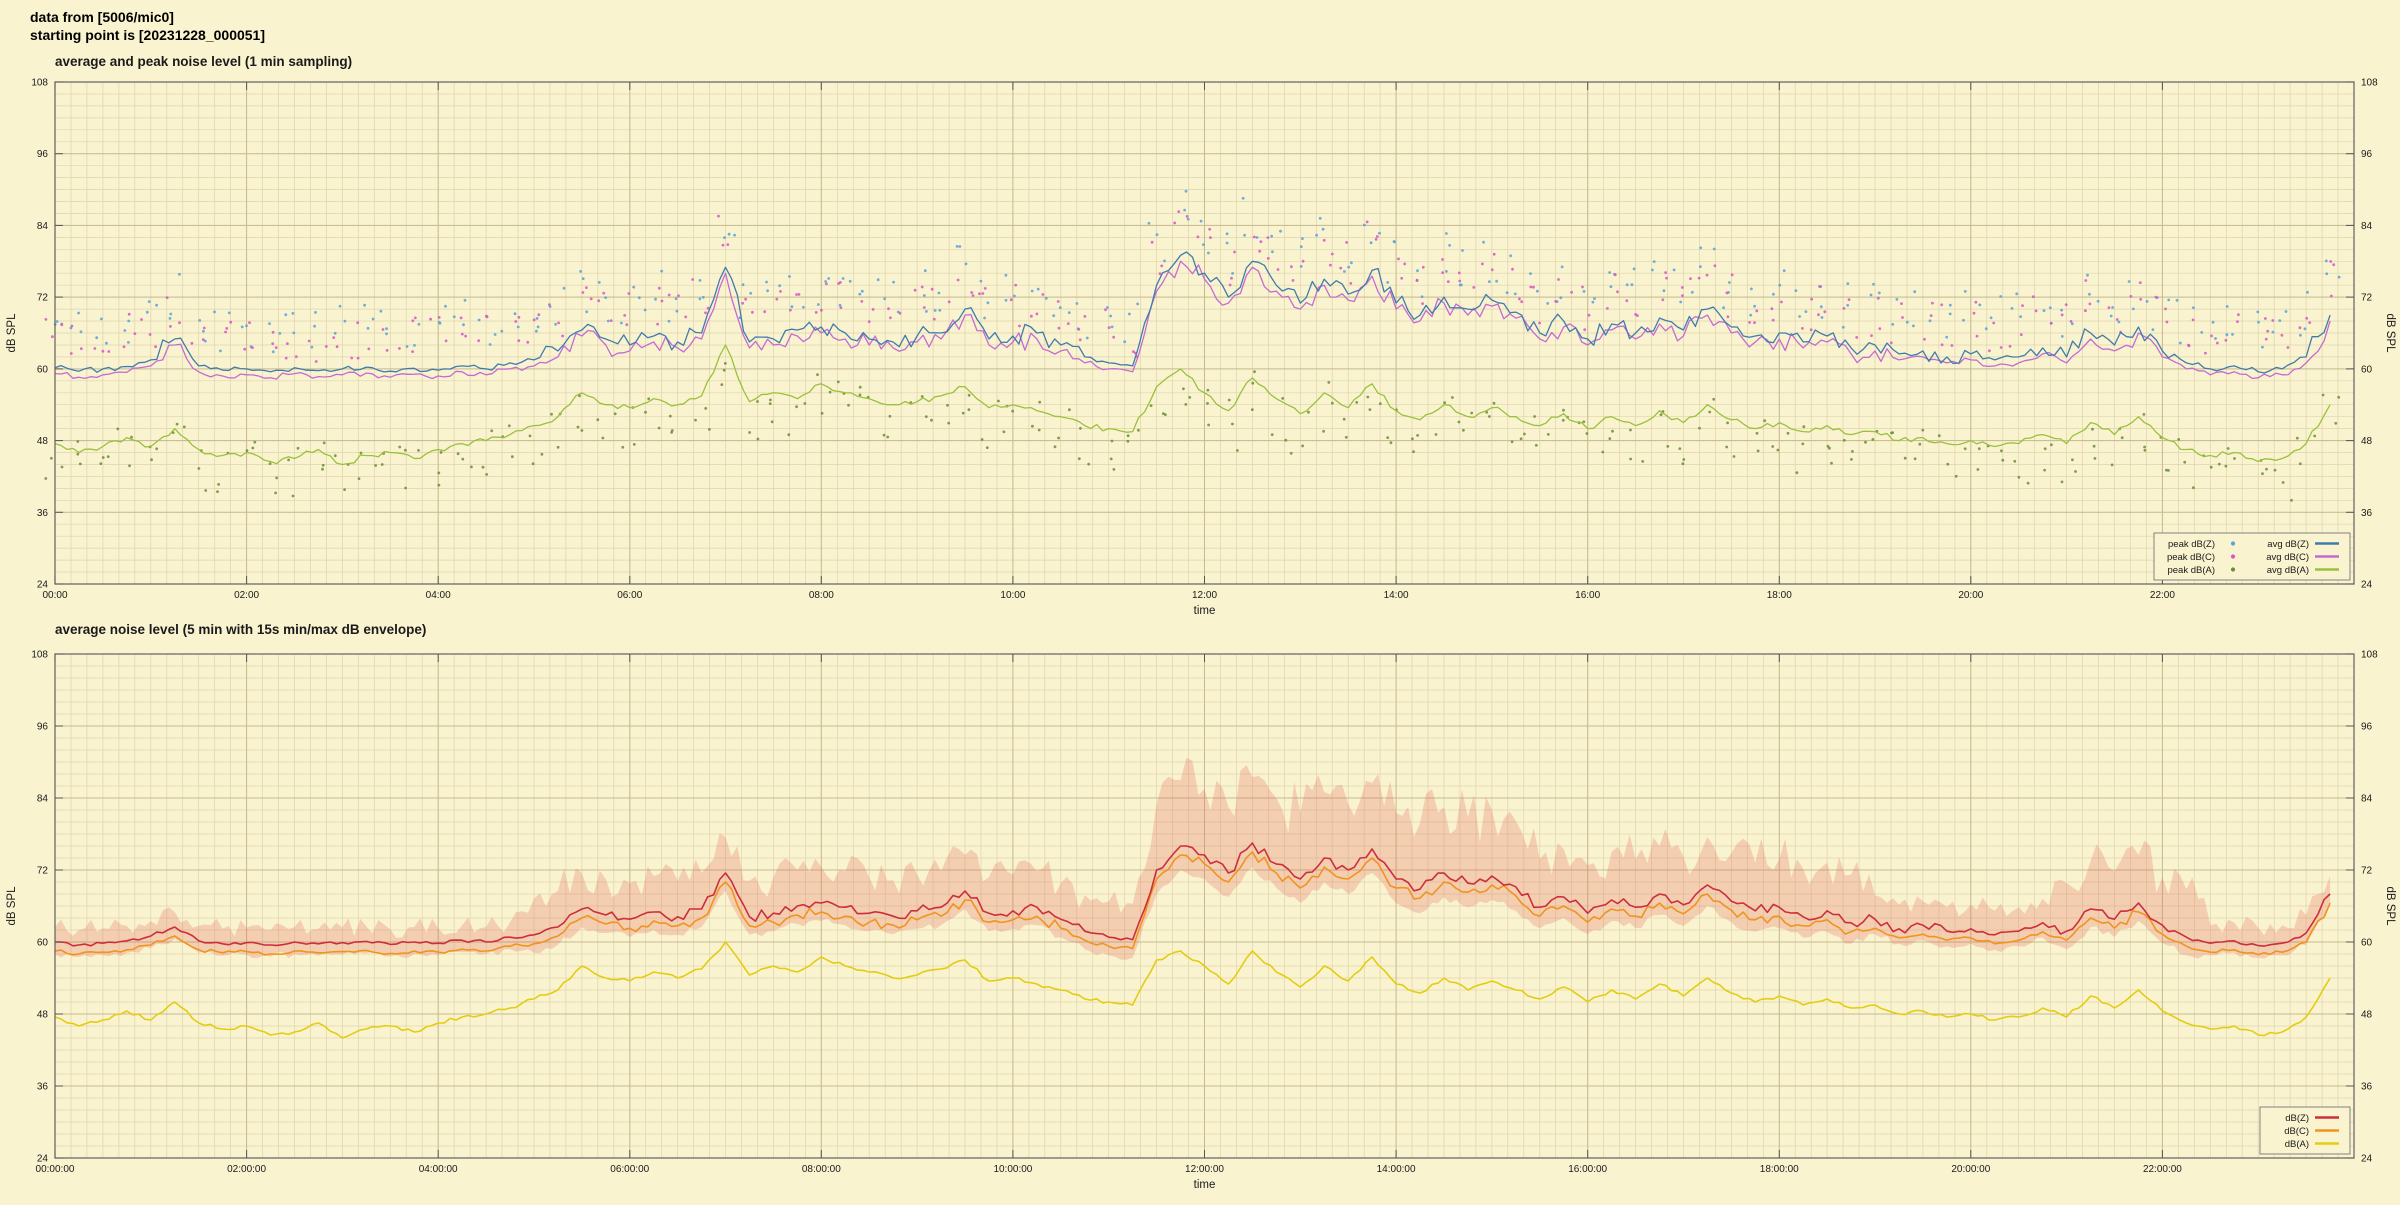  Describe the element at coordinates (2288, 570) in the screenshot. I see `legend-entry-label: avg dB(A)` at that location.